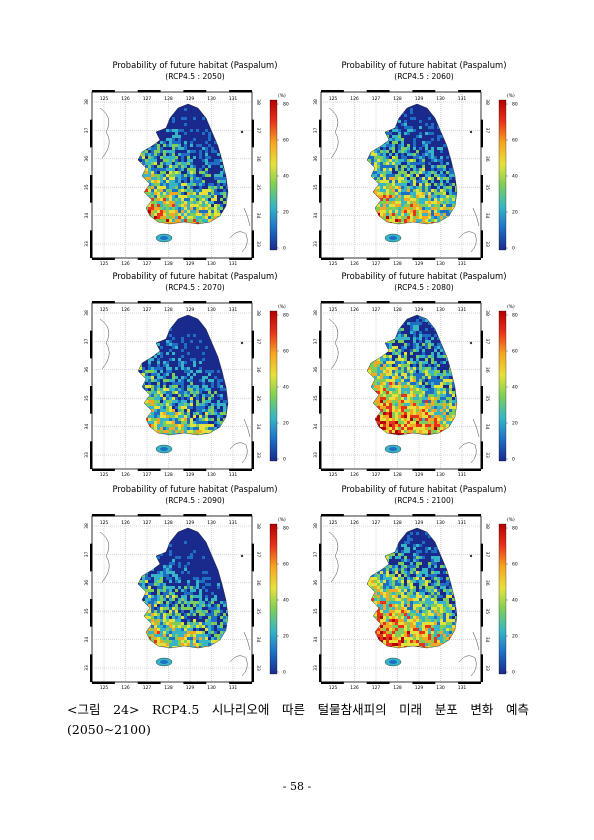  What do you see at coordinates (487, 159) in the screenshot?
I see `lat-tick-right: 36` at bounding box center [487, 159].